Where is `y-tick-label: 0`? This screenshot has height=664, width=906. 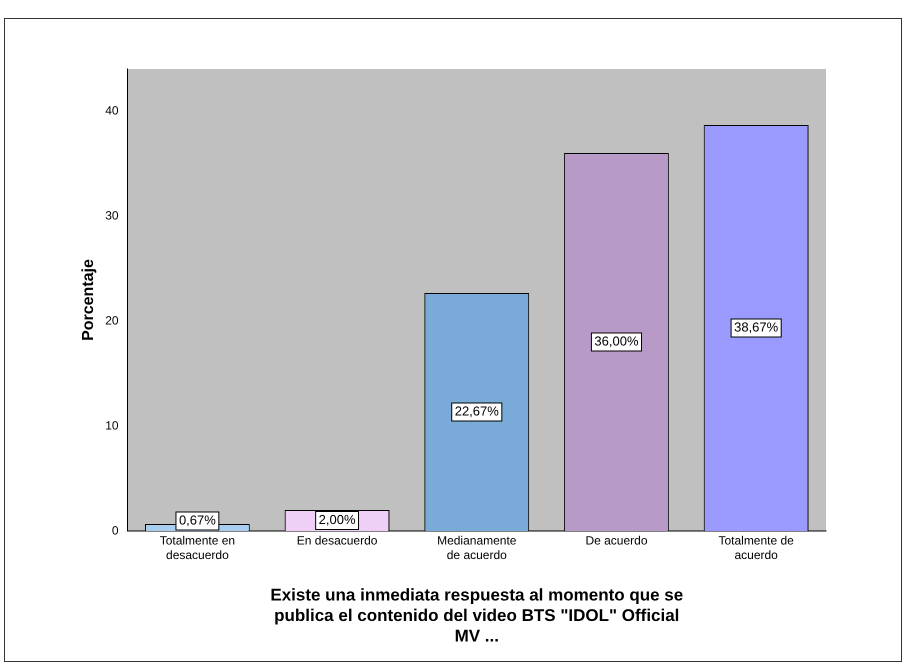 y-tick-label: 0 is located at coordinates (115, 530).